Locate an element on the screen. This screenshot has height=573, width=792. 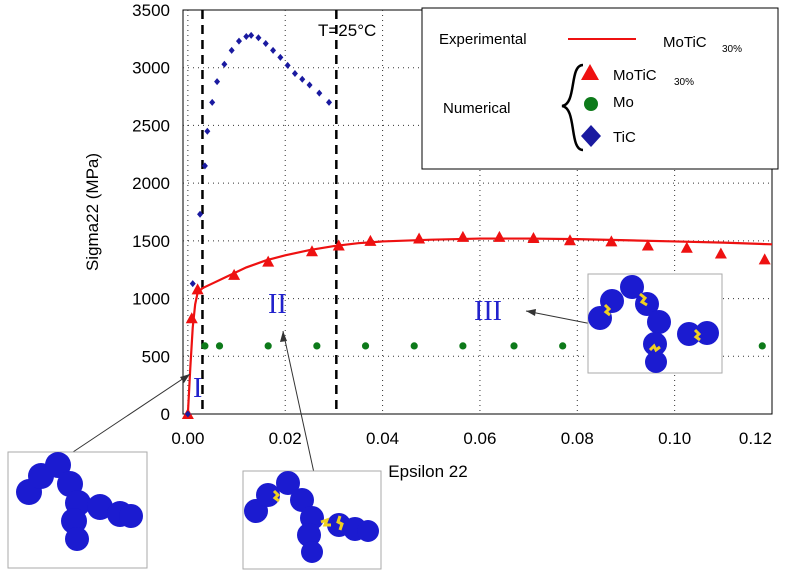
temperature-label: T=25°C is located at coordinates (347, 30).